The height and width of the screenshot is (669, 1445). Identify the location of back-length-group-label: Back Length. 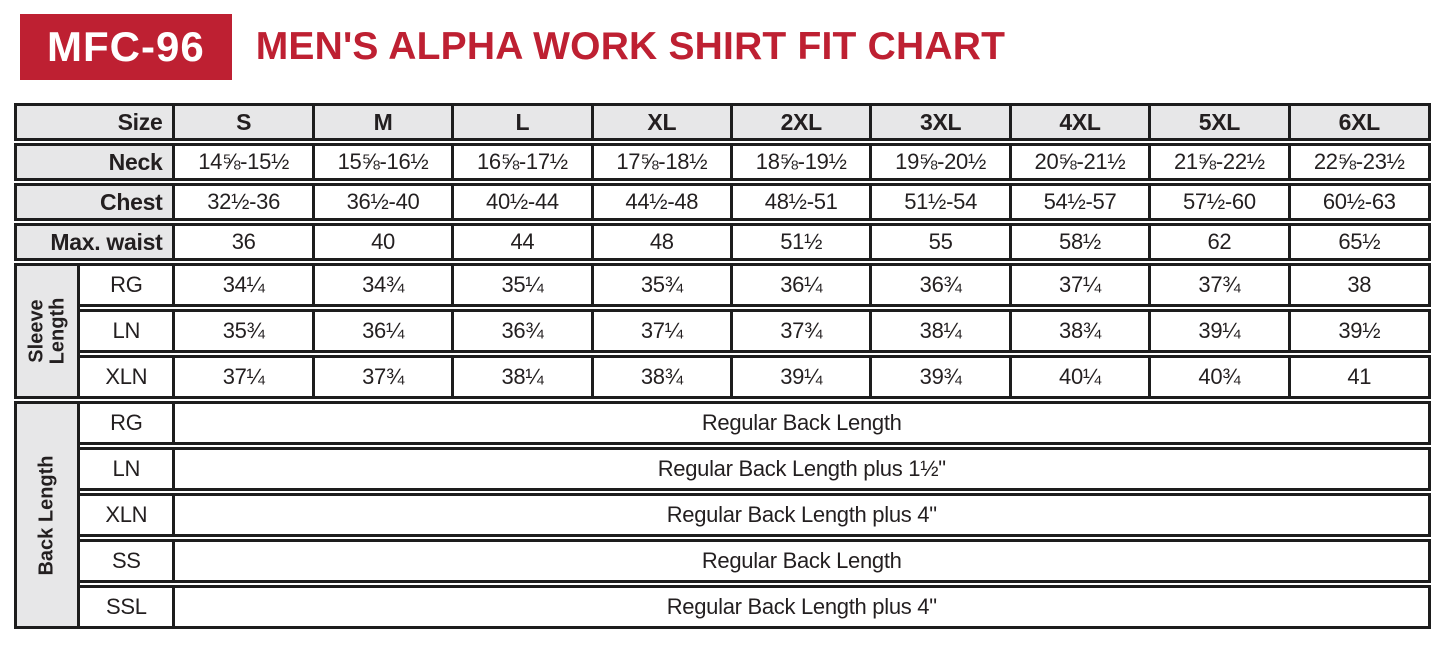
(47, 515).